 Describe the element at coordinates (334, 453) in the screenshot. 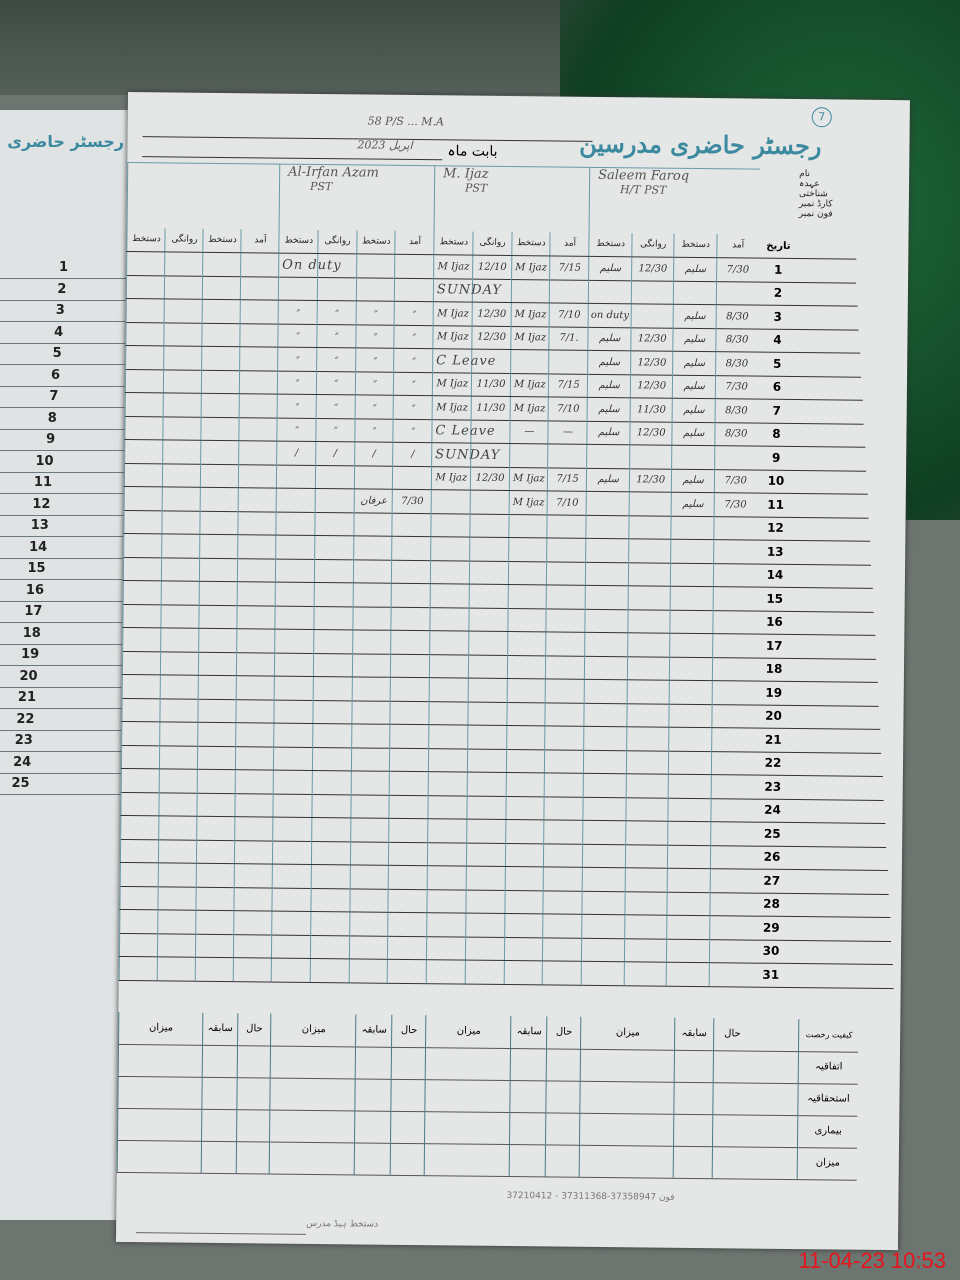

I see `table-cell: /` at that location.